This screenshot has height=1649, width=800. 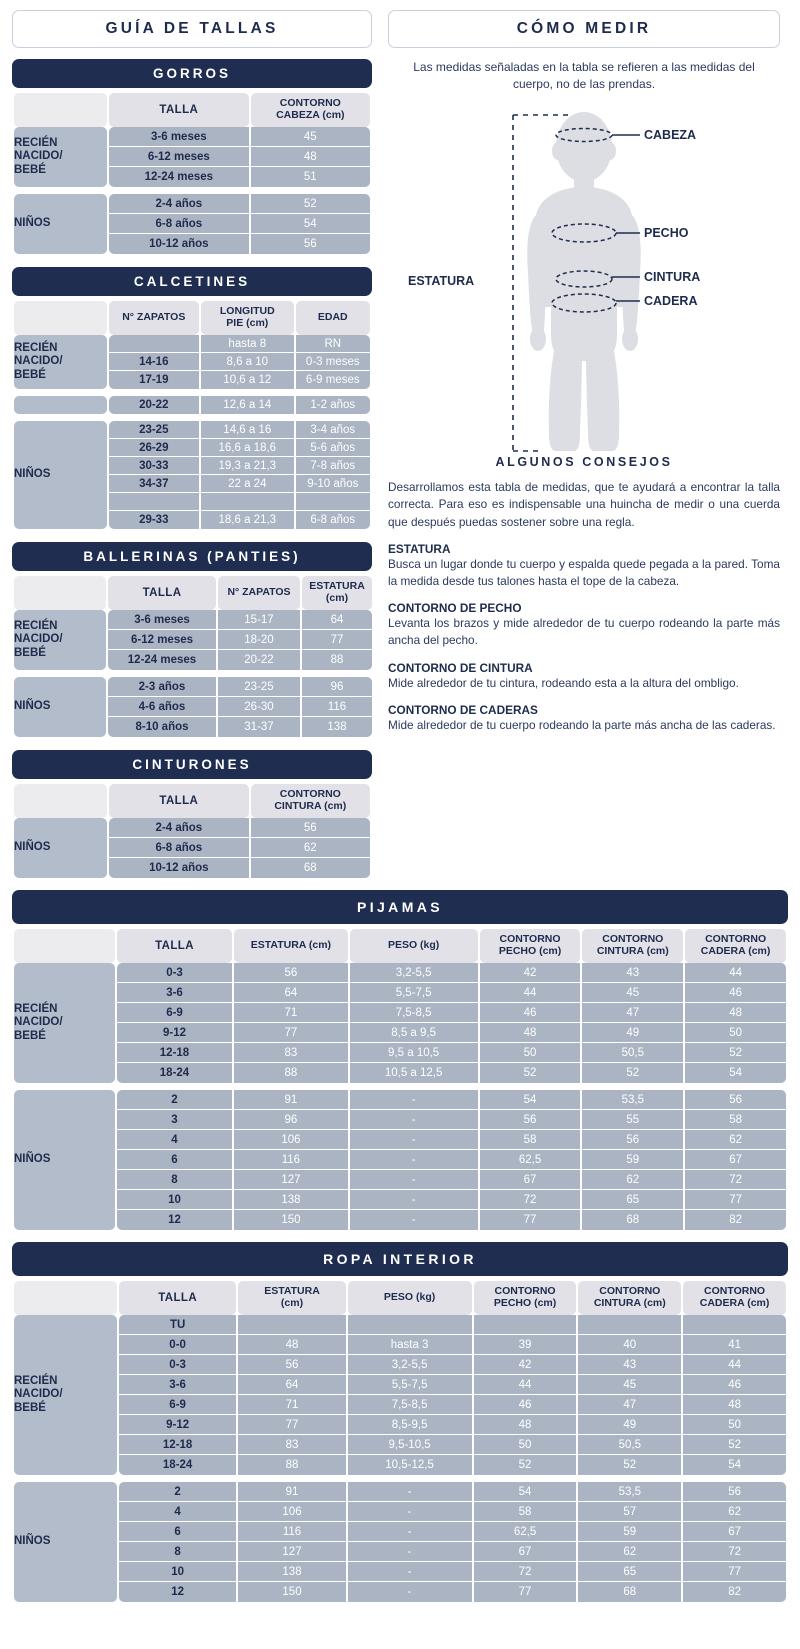 I want to click on table-row: 12 150-77 68 82, so click(x=400, y=1220).